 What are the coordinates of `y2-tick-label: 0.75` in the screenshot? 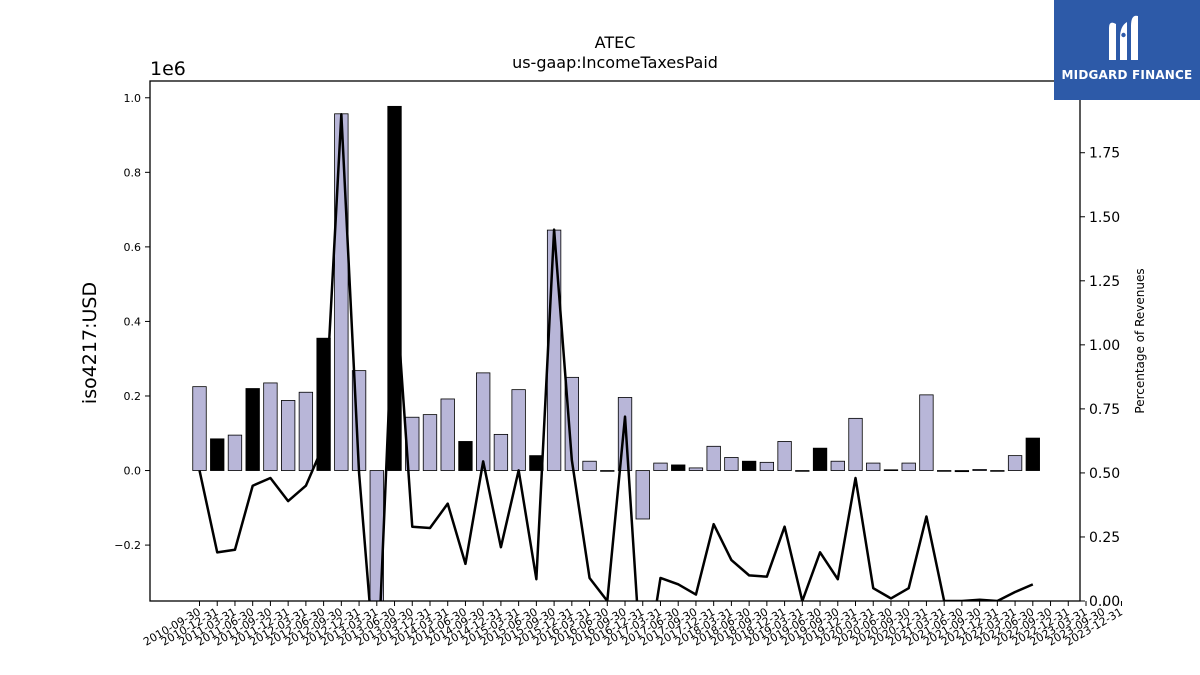 It's located at (1104, 410).